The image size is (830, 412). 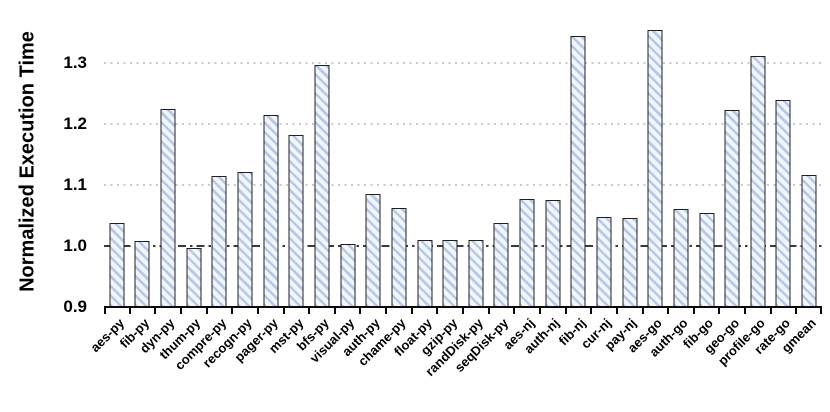 I want to click on bar-auth-py, so click(x=373, y=250).